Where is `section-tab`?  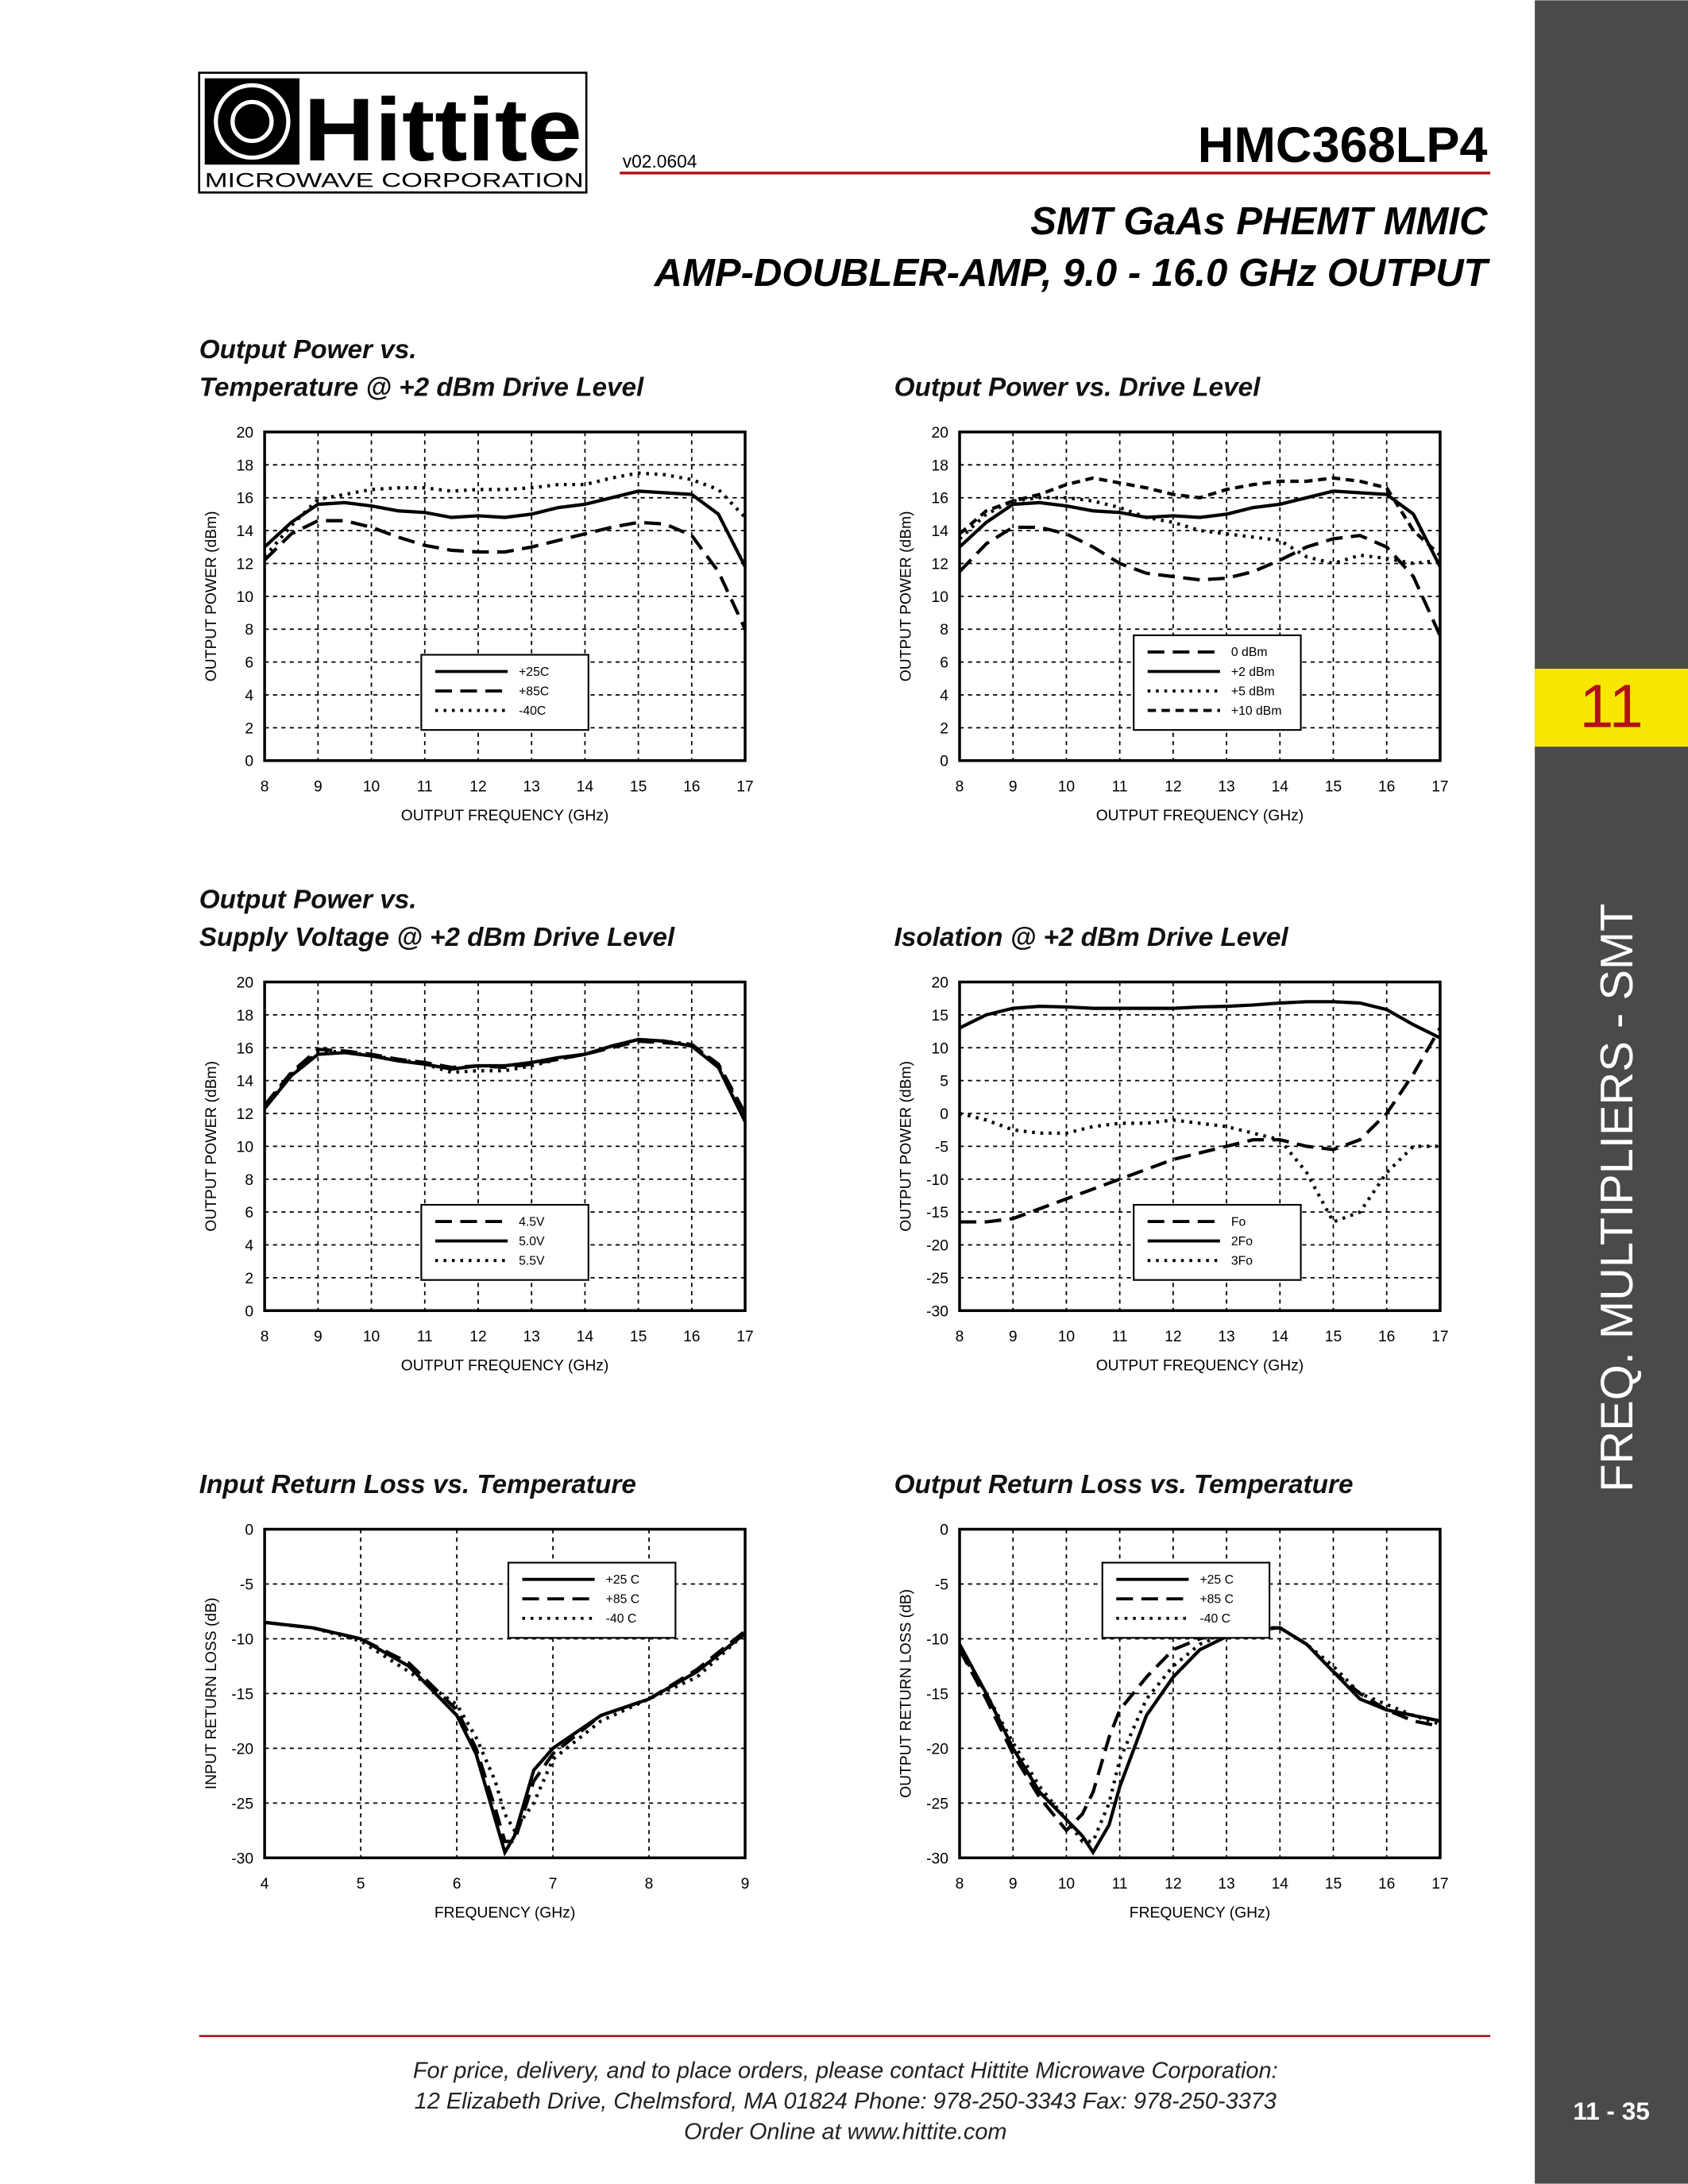 section-tab is located at coordinates (1612, 707).